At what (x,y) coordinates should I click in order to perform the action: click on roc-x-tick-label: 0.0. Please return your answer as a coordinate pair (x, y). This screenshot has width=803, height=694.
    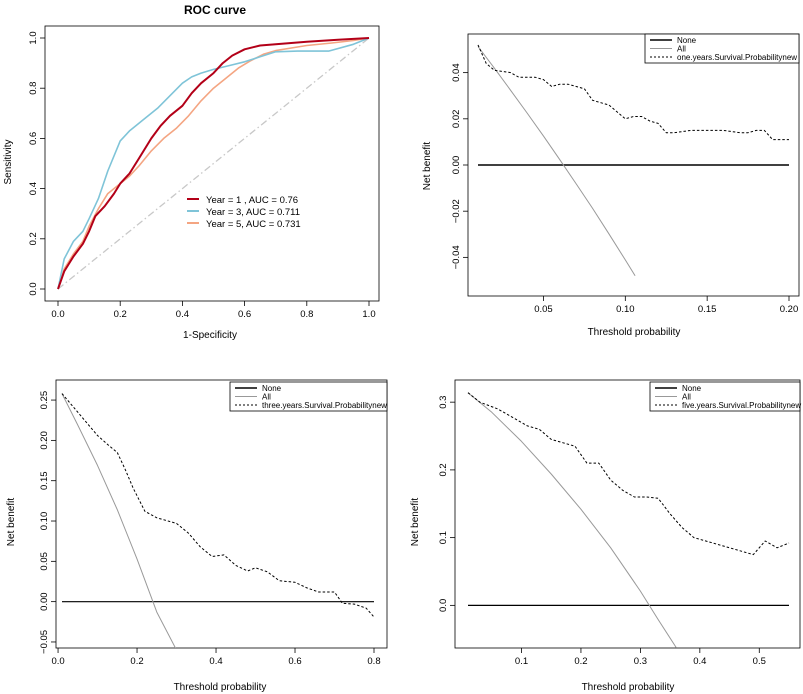
    Looking at the image, I should click on (57, 314).